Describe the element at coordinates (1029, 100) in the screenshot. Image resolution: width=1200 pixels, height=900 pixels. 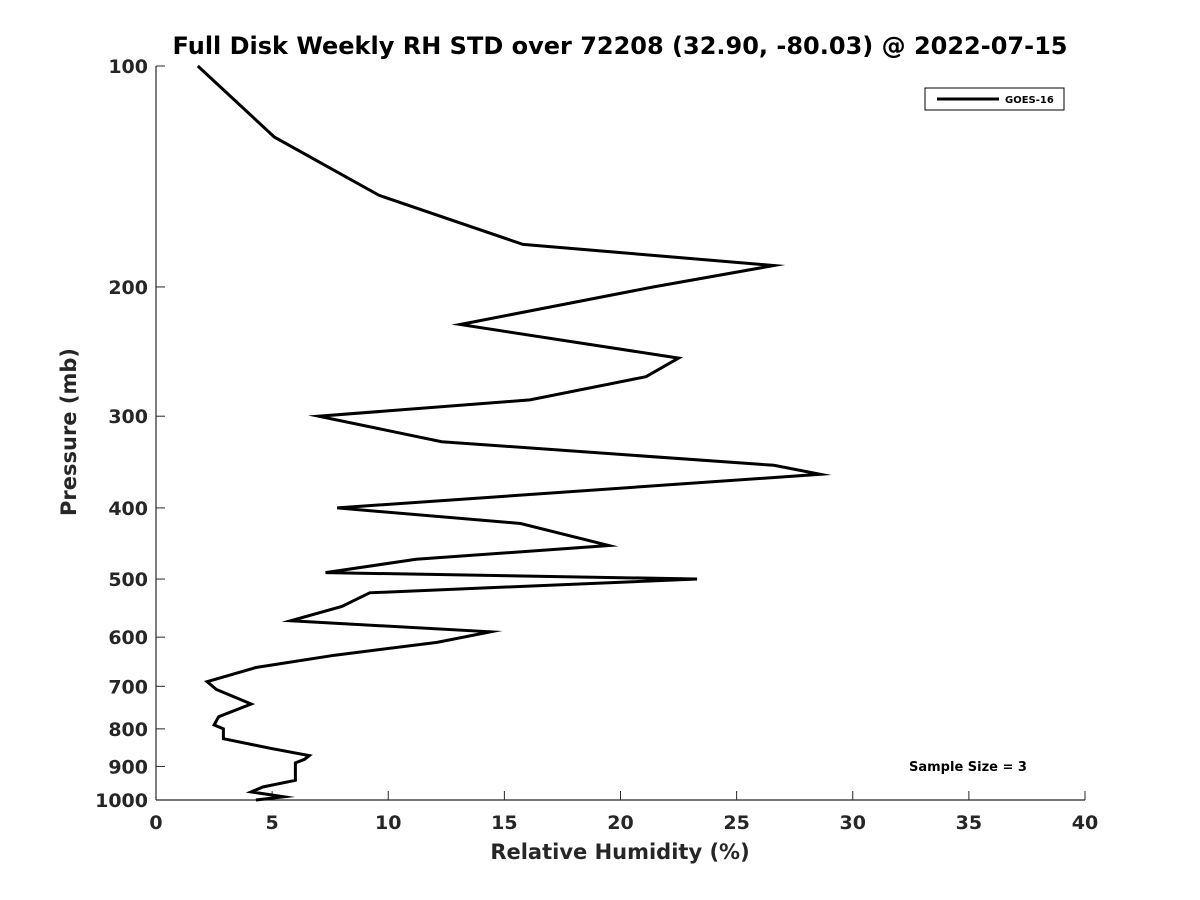
I see `legend-entry-goes-16: GOES-16` at that location.